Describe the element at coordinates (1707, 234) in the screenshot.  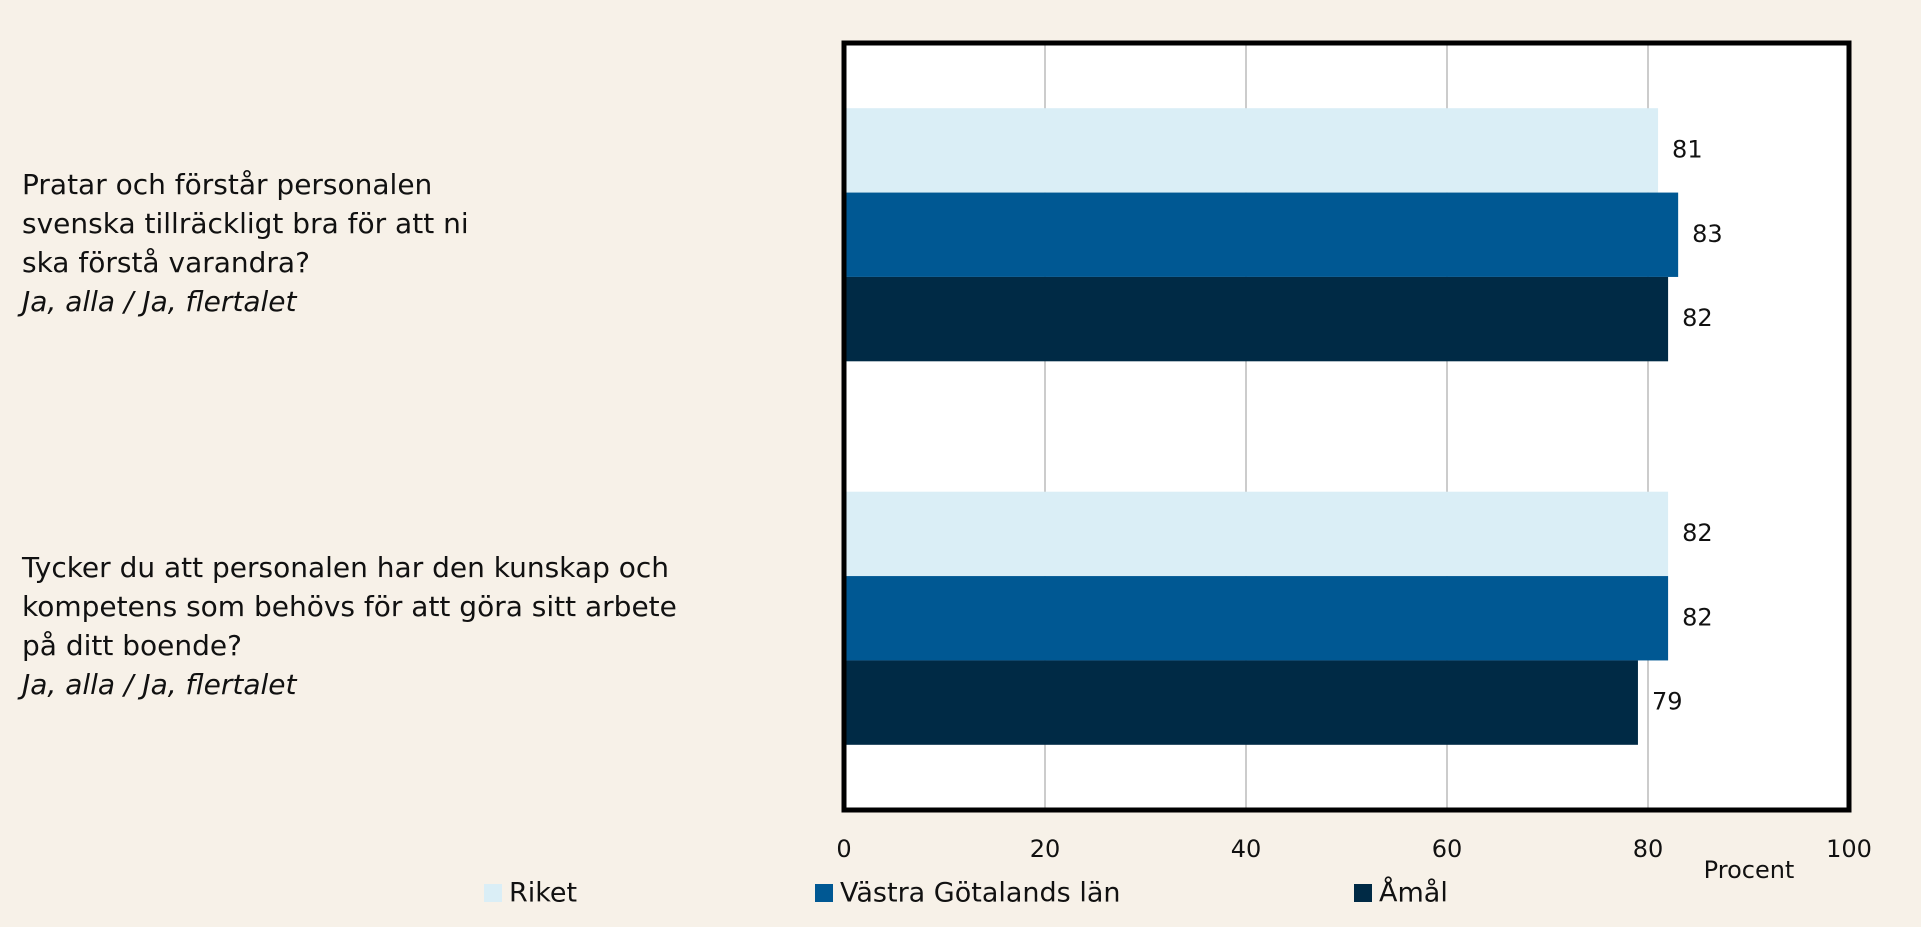
I see `data-label: 83` at that location.